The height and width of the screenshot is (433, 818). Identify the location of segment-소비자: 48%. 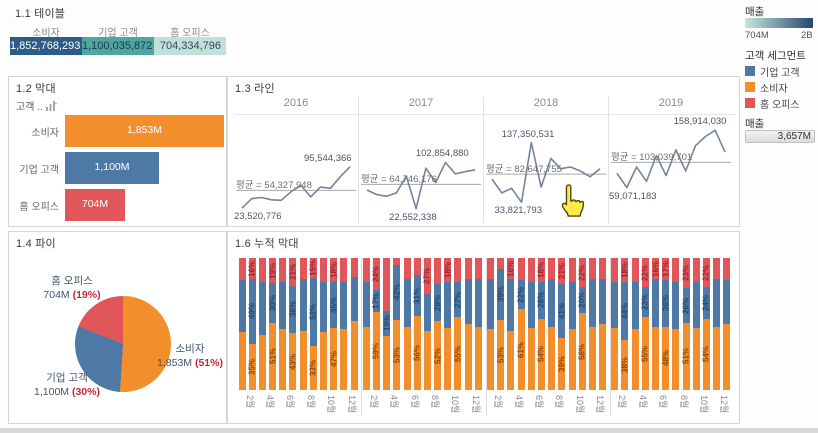
(665, 358).